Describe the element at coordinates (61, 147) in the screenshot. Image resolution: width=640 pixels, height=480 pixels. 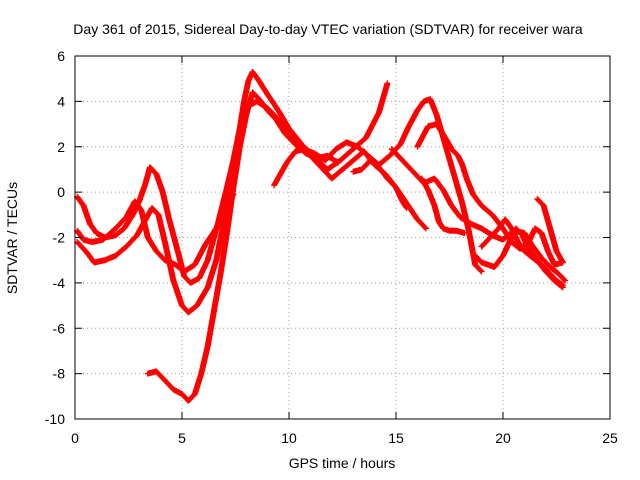
I see `y-tick-label: 2` at that location.